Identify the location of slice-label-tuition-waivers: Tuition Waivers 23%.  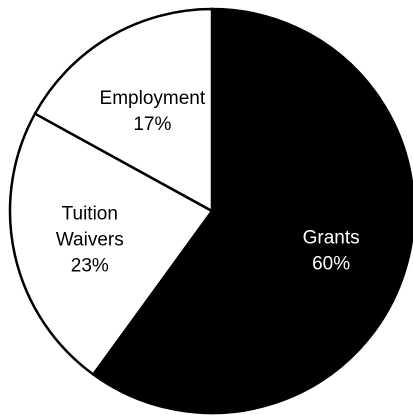
(90, 239).